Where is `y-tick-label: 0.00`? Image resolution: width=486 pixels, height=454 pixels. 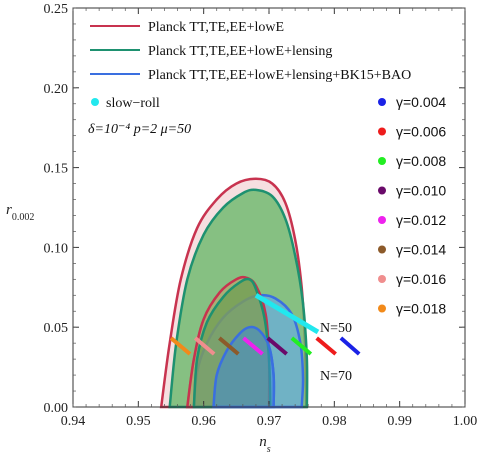 y-tick-label: 0.00 is located at coordinates (56, 408).